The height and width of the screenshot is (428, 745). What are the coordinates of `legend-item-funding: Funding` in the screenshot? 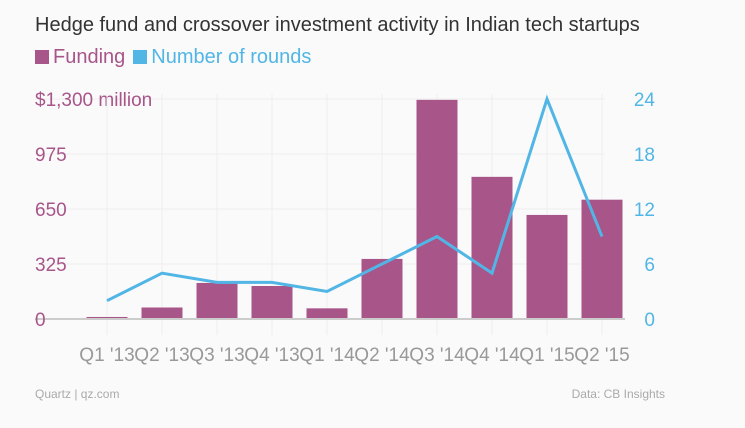 It's located at (80, 57).